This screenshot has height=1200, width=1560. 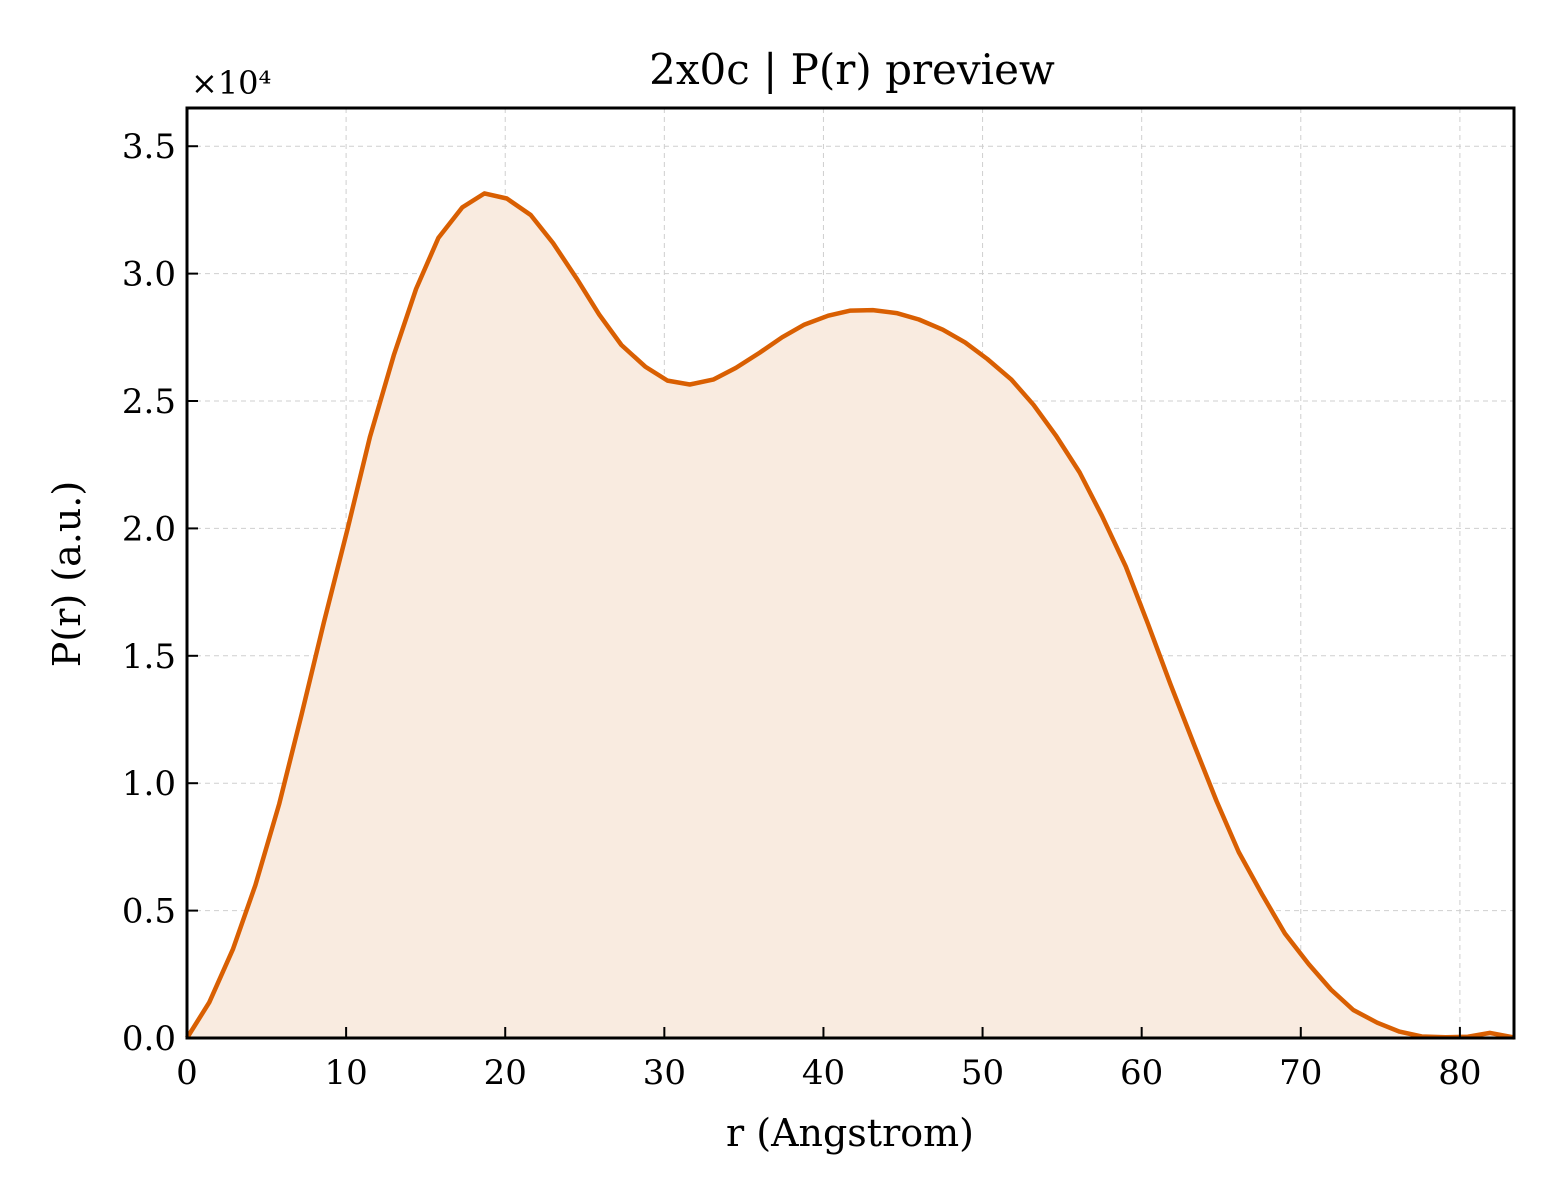 What do you see at coordinates (149, 529) in the screenshot?
I see `y-tick-label: 2.0` at bounding box center [149, 529].